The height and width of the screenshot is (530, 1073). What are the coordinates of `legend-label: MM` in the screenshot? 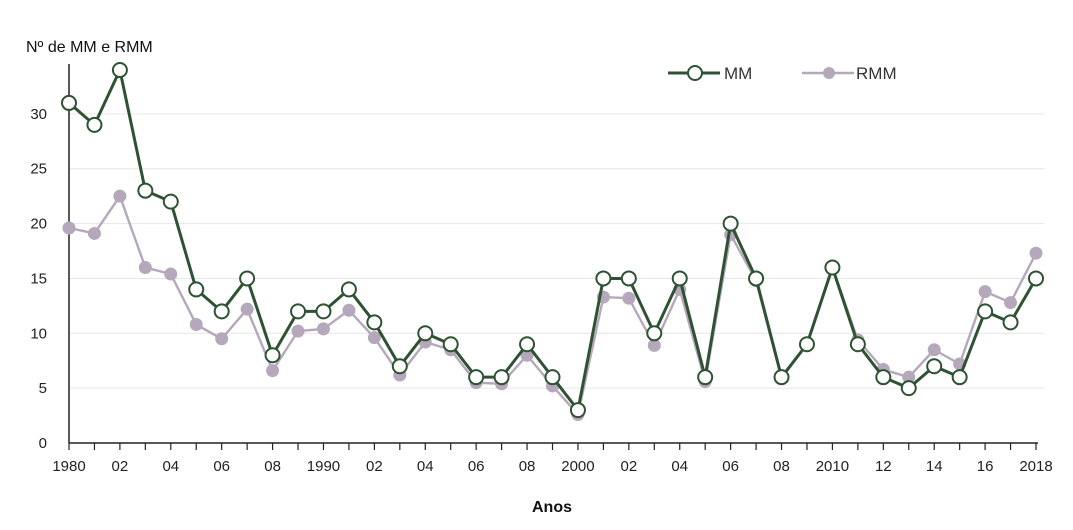 It's located at (738, 73).